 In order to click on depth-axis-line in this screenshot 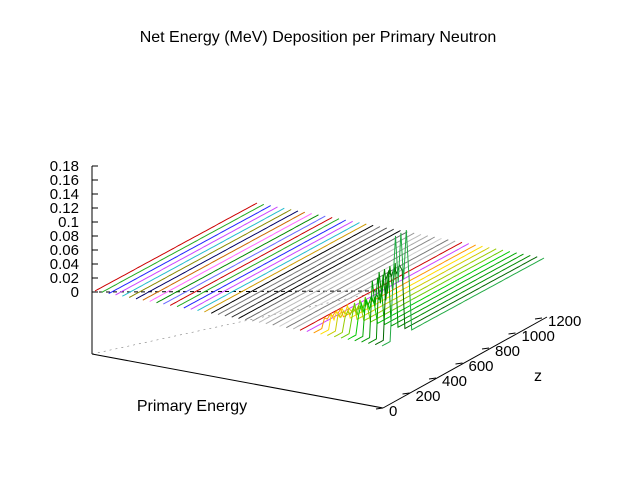, I will do `click(465, 362)`.